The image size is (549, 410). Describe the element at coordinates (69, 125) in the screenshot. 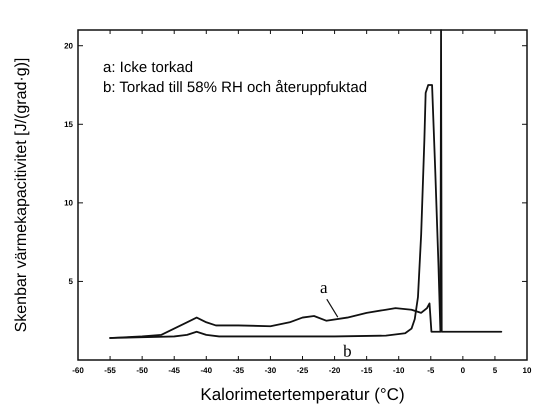

I see `y-tick-label: 15` at that location.